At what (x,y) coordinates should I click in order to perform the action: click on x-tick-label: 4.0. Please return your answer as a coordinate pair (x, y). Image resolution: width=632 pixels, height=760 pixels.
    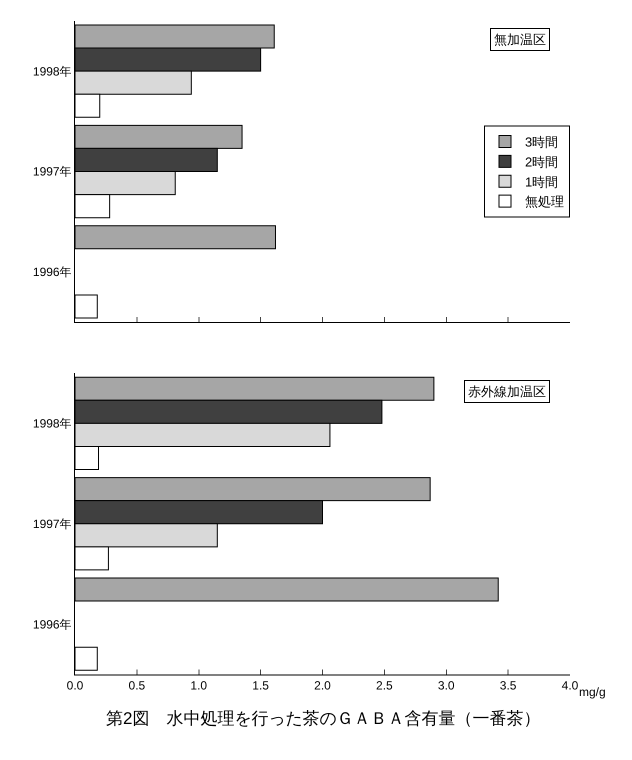
    Looking at the image, I should click on (570, 685).